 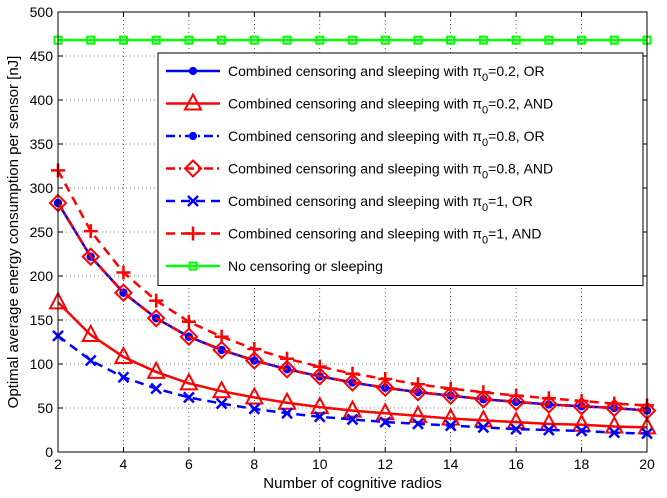 I want to click on y-tick-label: 500, so click(x=42, y=12).